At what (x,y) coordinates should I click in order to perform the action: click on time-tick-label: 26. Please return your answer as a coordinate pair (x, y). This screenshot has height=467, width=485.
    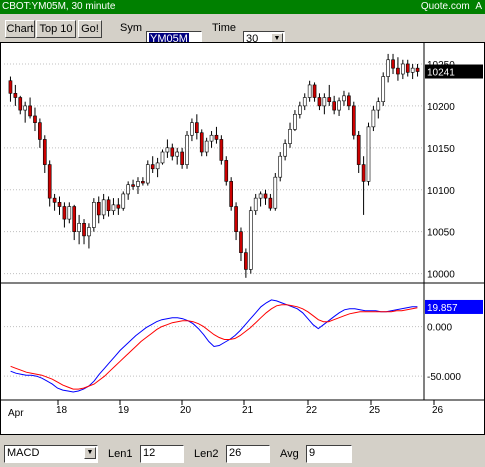
    Looking at the image, I should click on (438, 410).